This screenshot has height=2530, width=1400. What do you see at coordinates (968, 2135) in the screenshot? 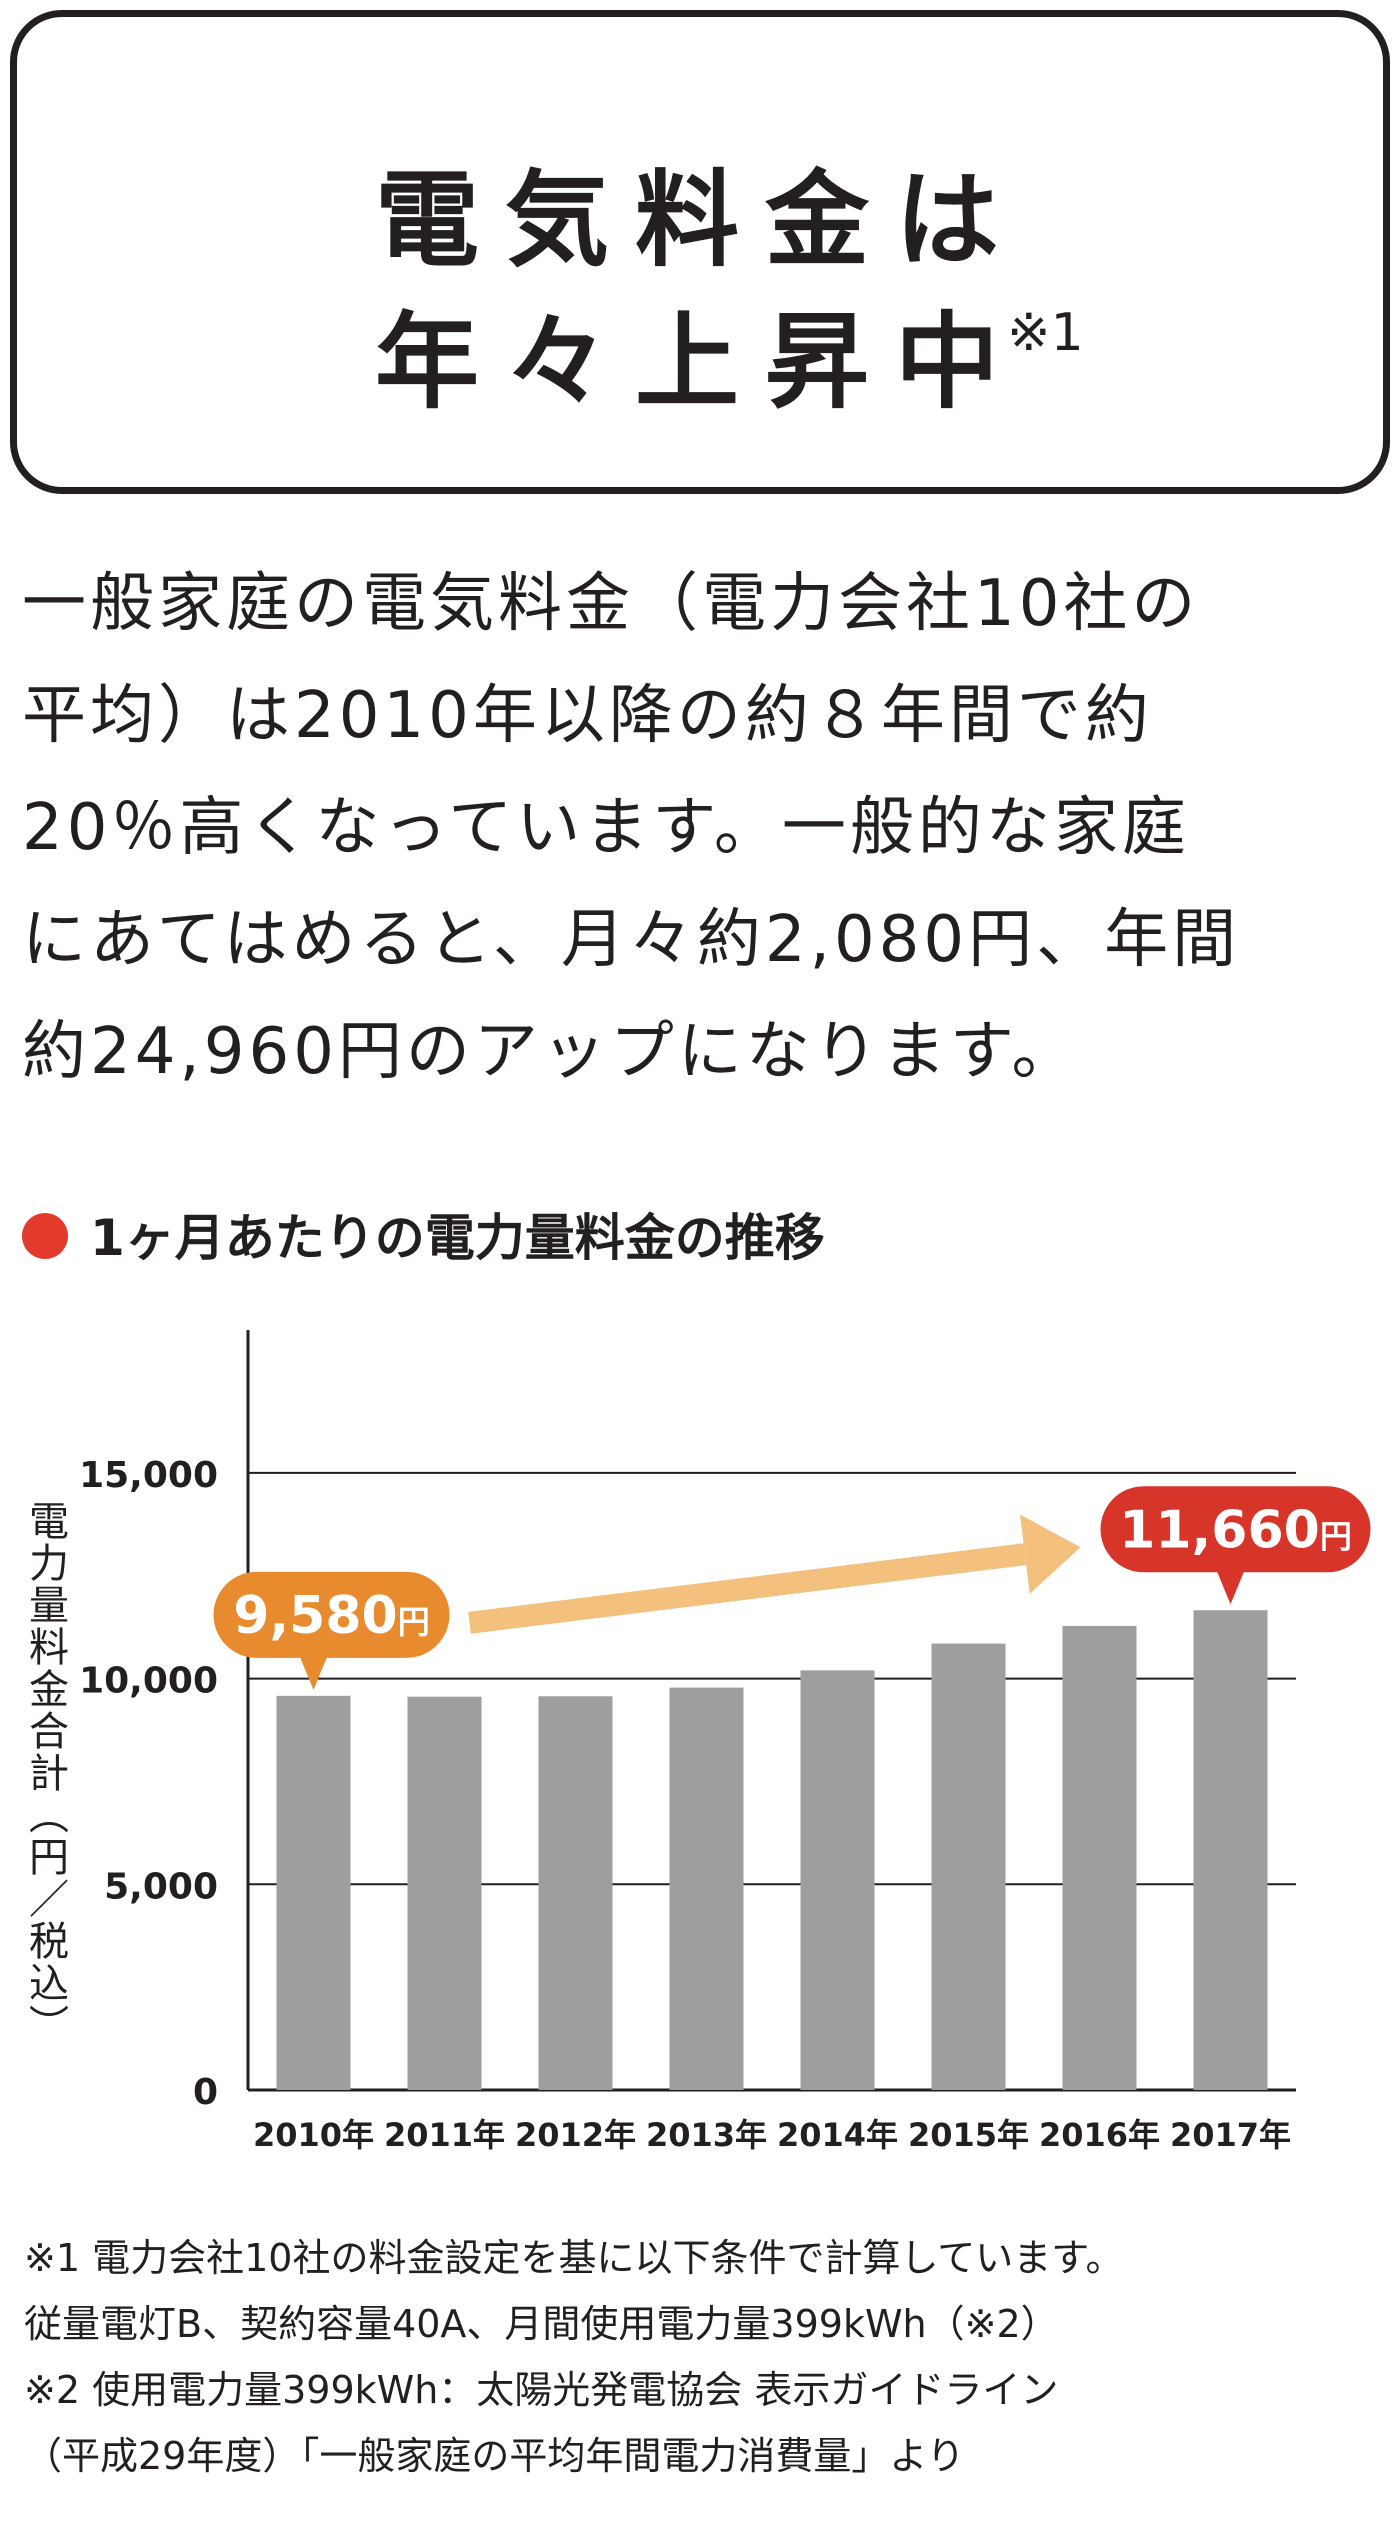
I see `x-tick-label: 2015年` at bounding box center [968, 2135].